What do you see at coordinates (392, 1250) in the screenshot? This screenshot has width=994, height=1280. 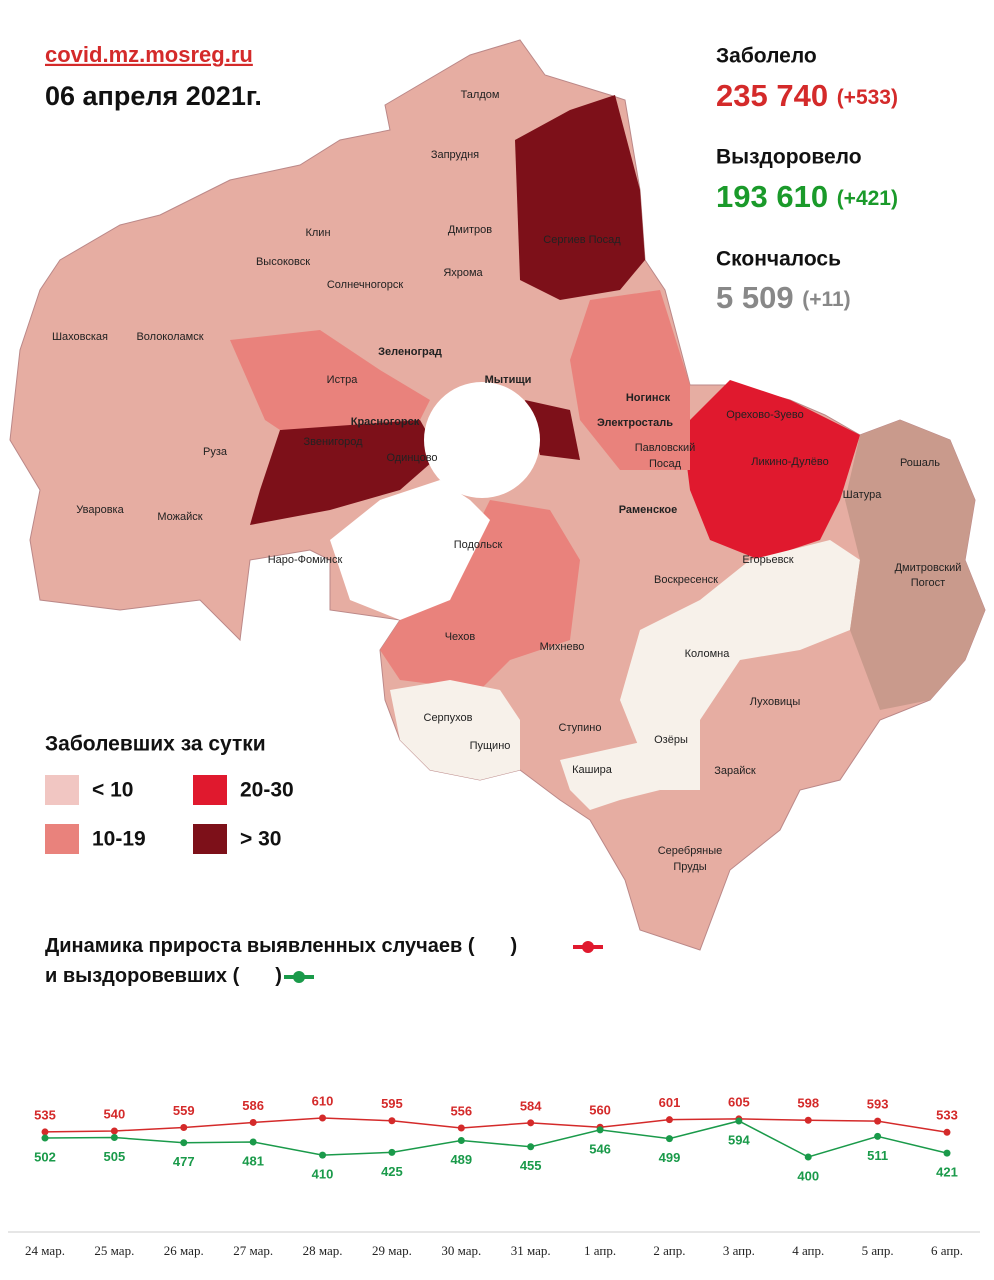 I see `x-tick-label: 29 мар.` at bounding box center [392, 1250].